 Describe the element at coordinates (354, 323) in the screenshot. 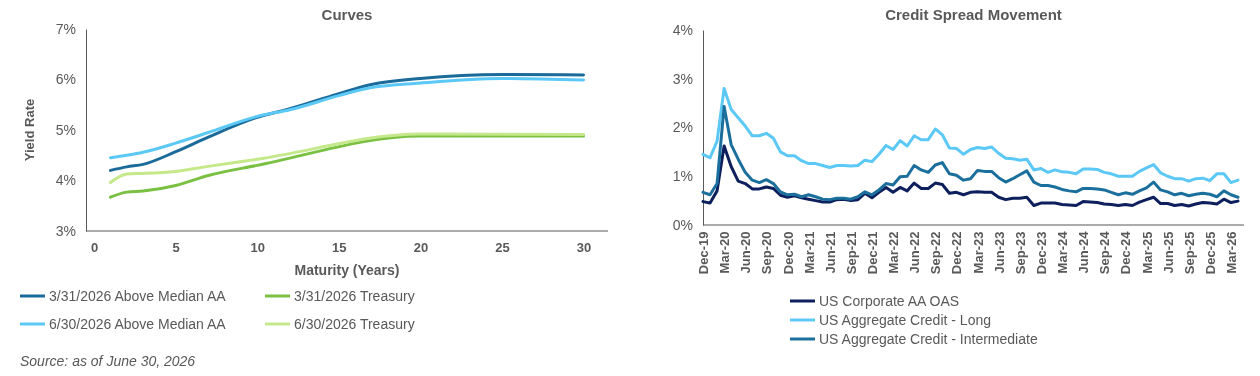

I see `legend-label: 6/30/2026 Treasury` at that location.